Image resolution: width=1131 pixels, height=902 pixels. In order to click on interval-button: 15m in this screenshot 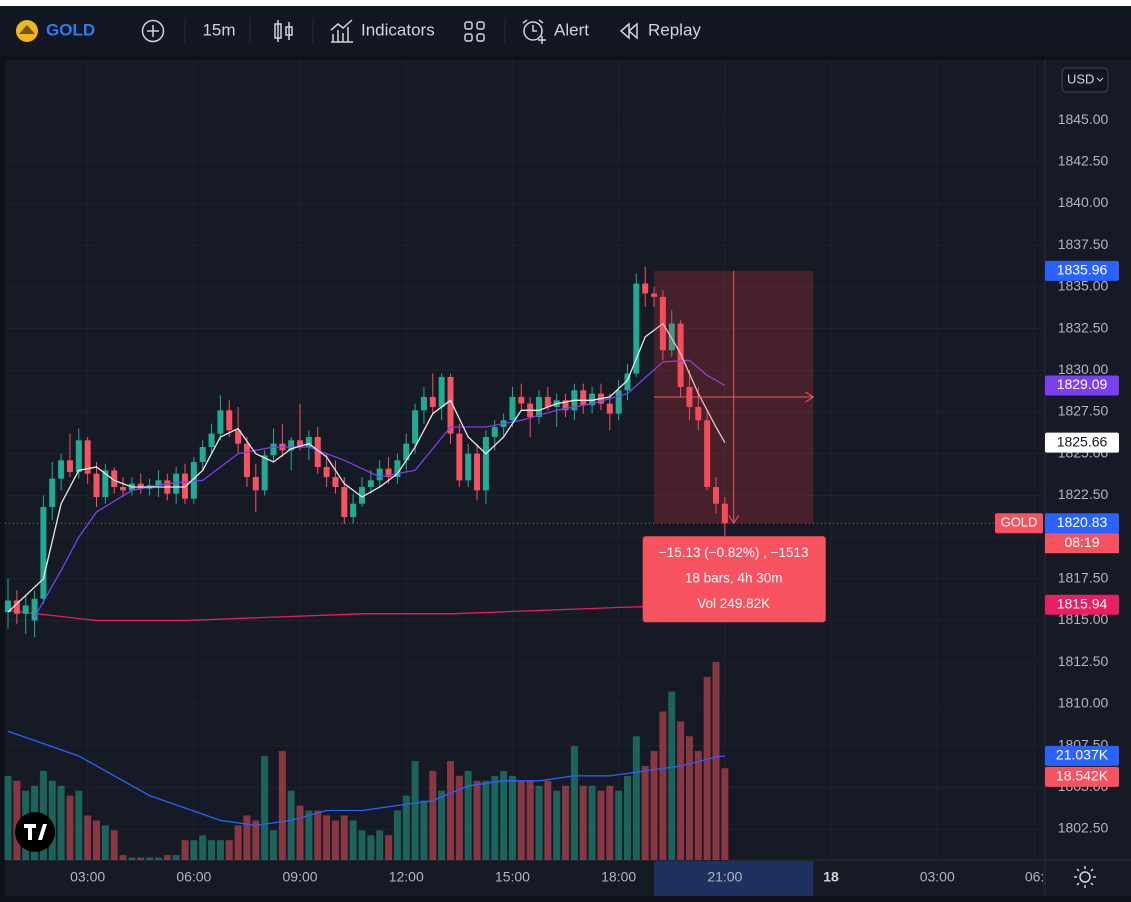, I will do `click(218, 29)`.